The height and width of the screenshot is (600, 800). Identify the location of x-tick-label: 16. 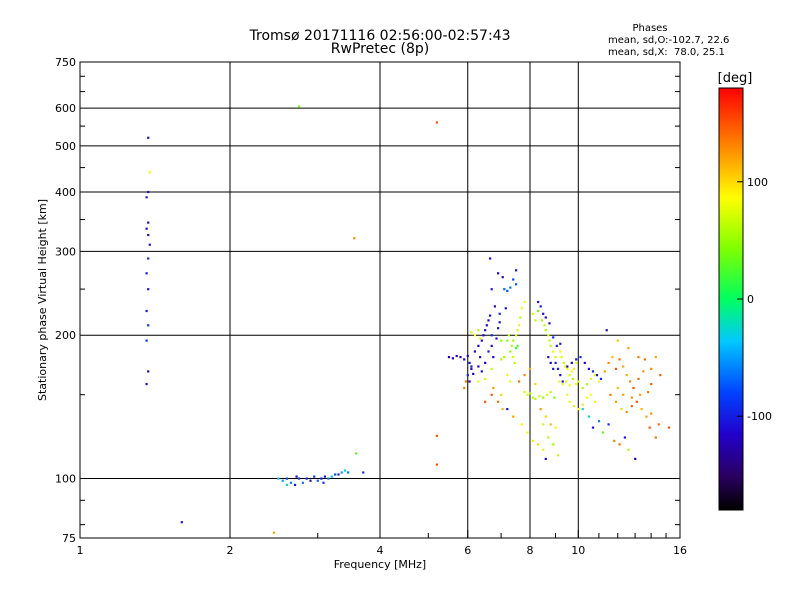
(680, 550).